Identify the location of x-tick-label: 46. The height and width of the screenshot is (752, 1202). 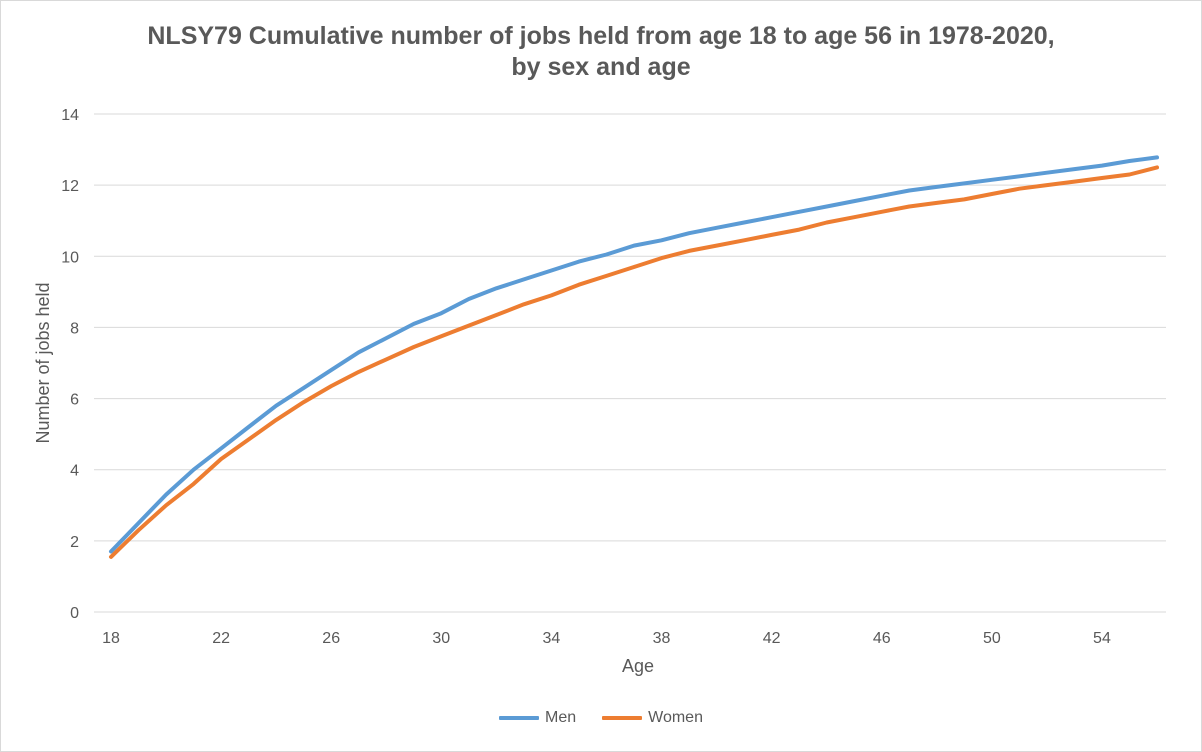
(882, 638).